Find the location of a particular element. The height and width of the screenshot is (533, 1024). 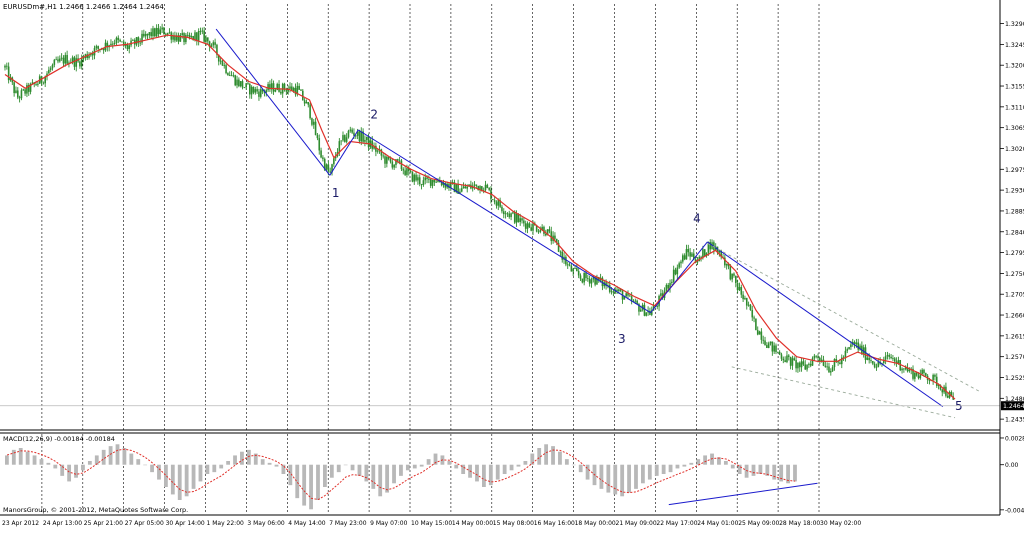

wave-label: 4 is located at coordinates (697, 219).